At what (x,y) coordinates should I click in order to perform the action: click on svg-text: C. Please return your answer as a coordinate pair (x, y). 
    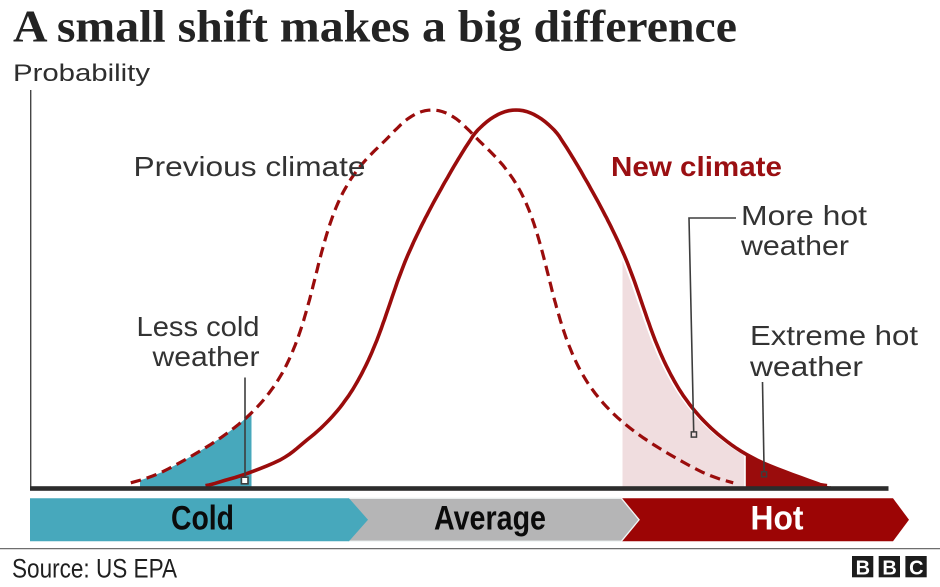
    Looking at the image, I should click on (916, 568).